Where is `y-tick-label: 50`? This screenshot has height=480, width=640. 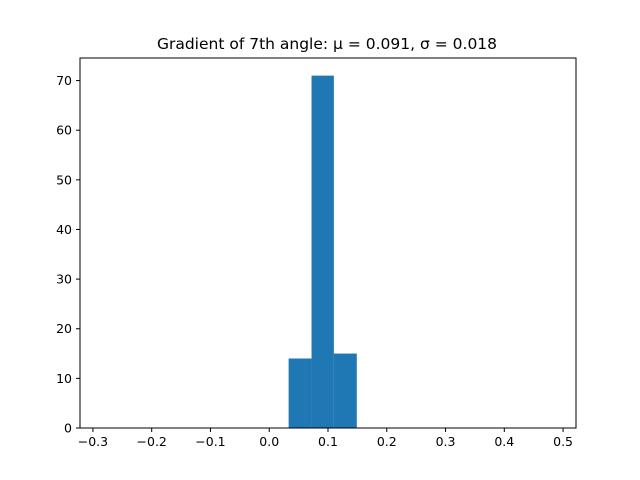 y-tick-label: 50 is located at coordinates (64, 179).